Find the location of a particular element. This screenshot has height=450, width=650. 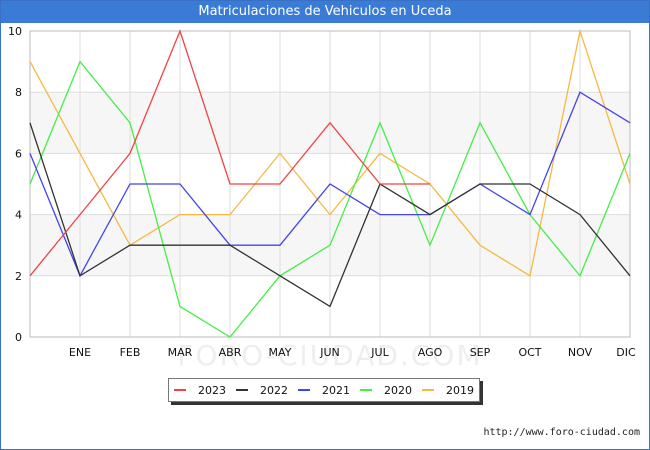

legend-label: 2020 is located at coordinates (398, 390).